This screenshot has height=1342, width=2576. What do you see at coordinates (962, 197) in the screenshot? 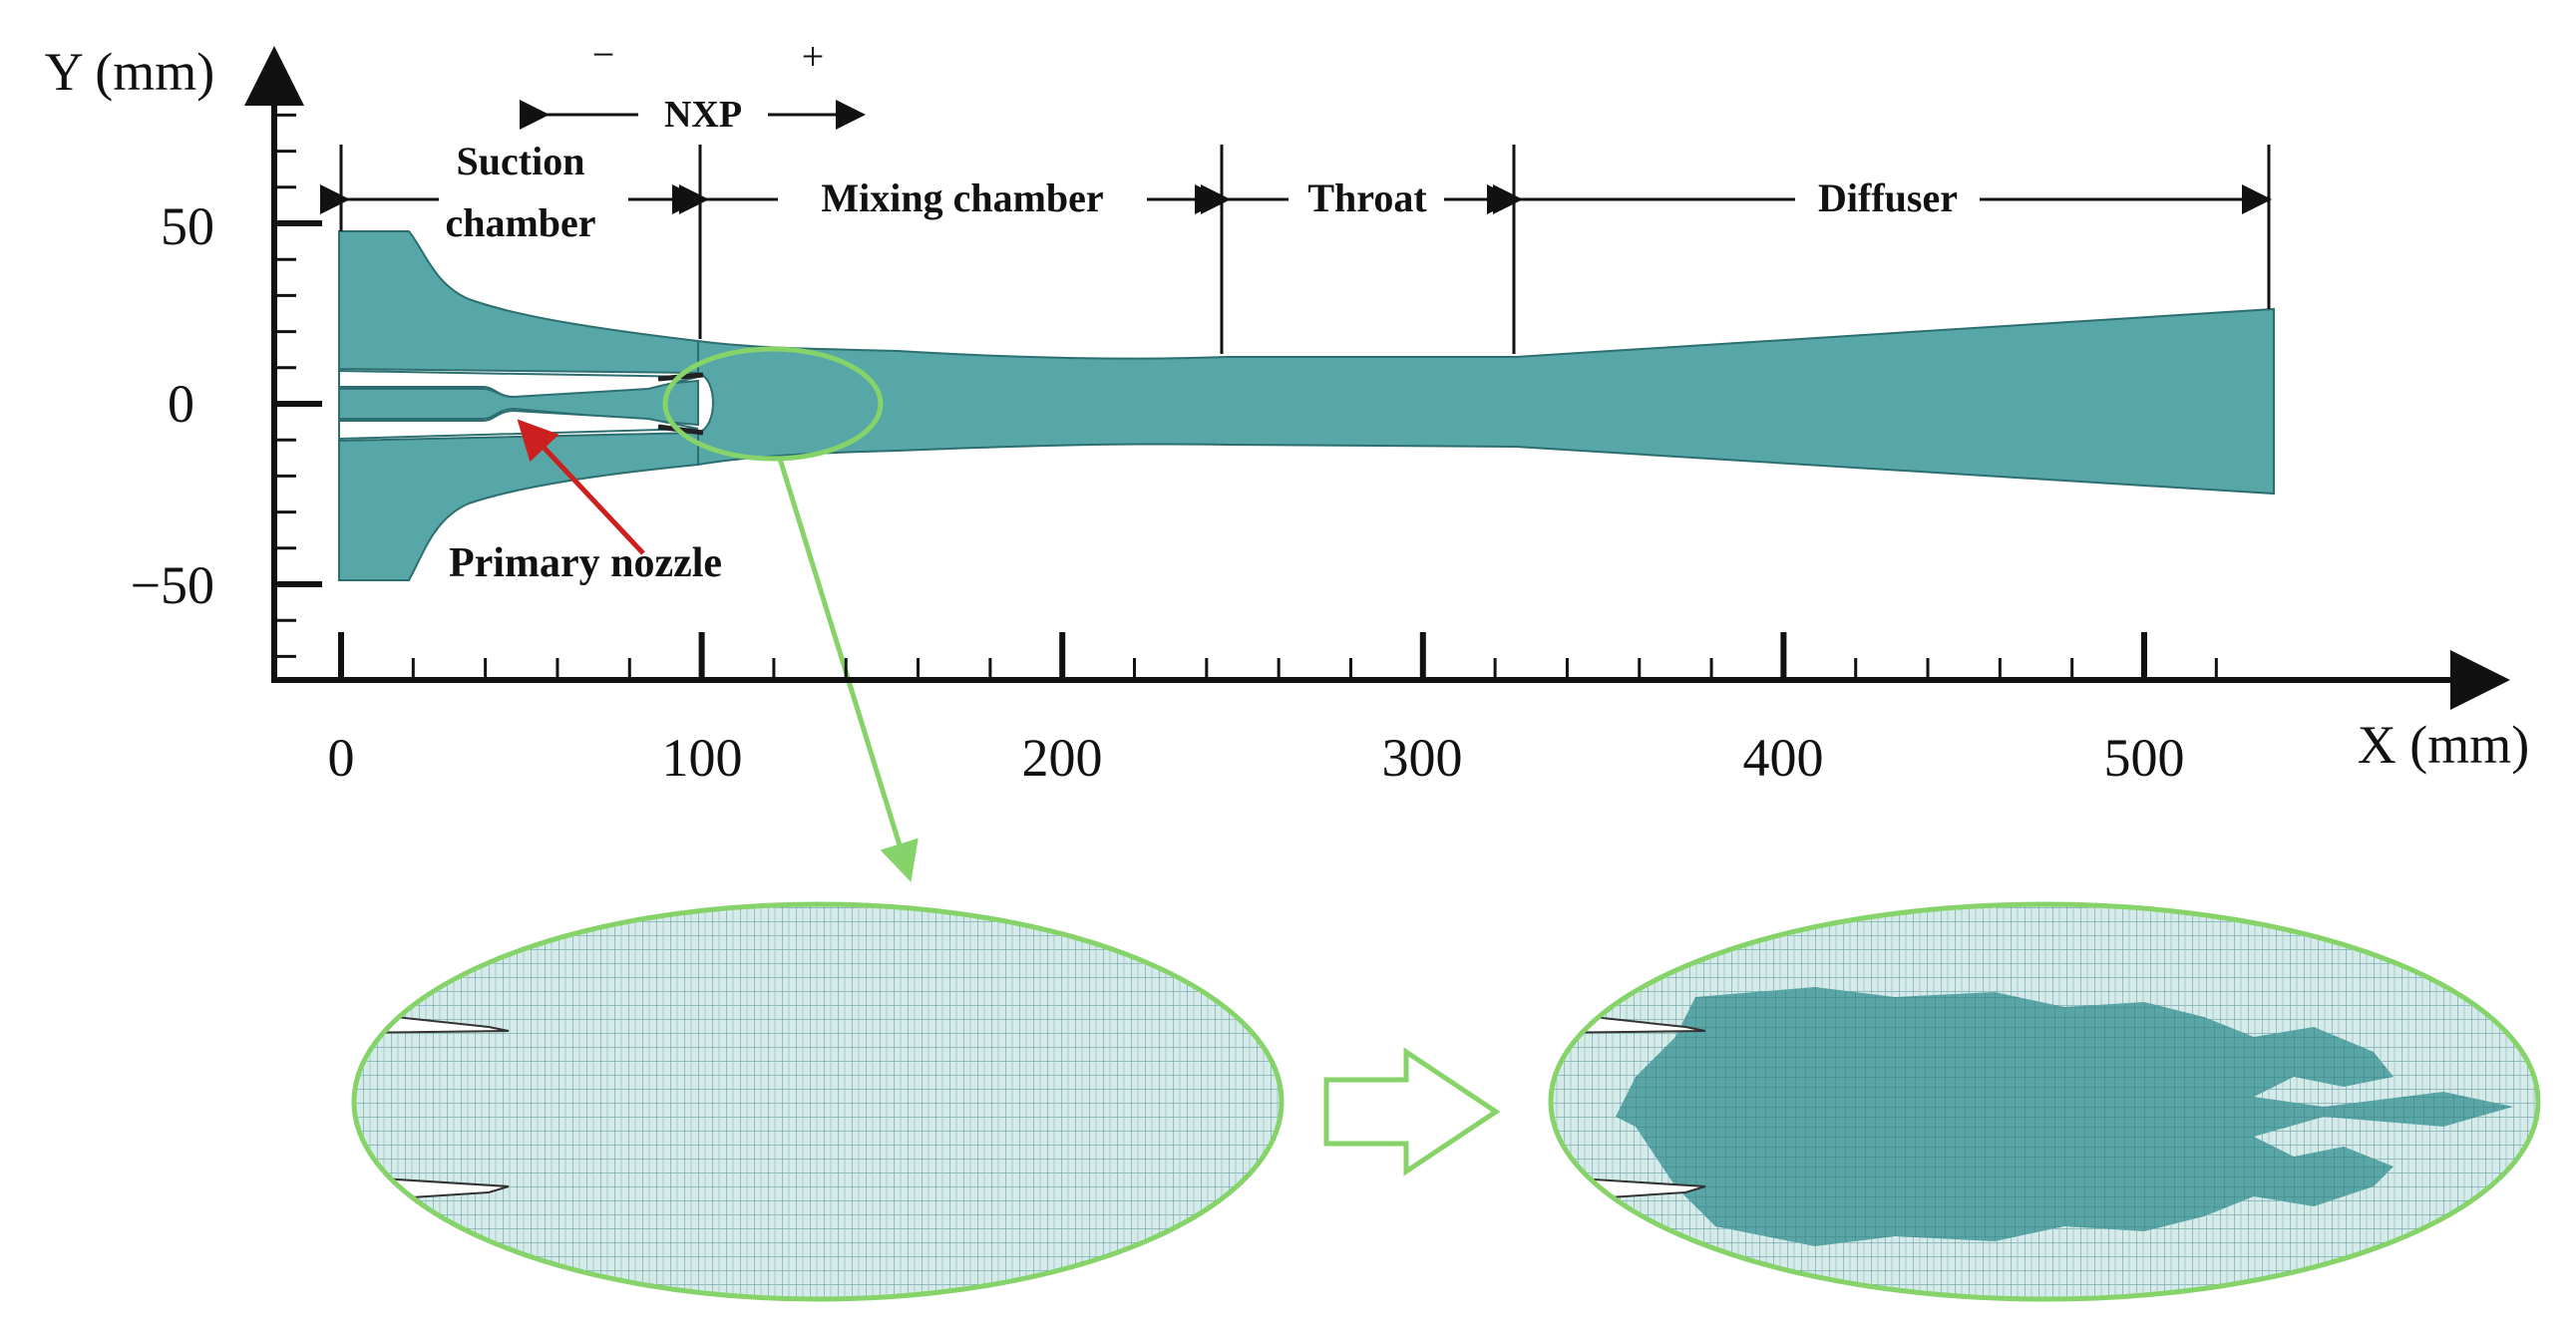
I see `mixing-label: Mixing chamber` at bounding box center [962, 197].